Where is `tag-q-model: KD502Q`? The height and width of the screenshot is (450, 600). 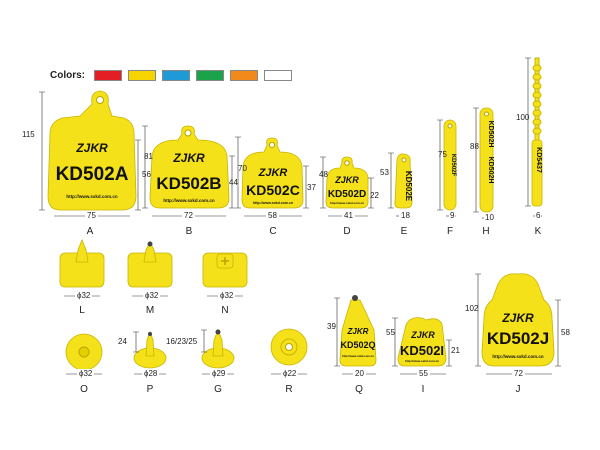 tag-q-model: KD502Q is located at coordinates (357, 345).